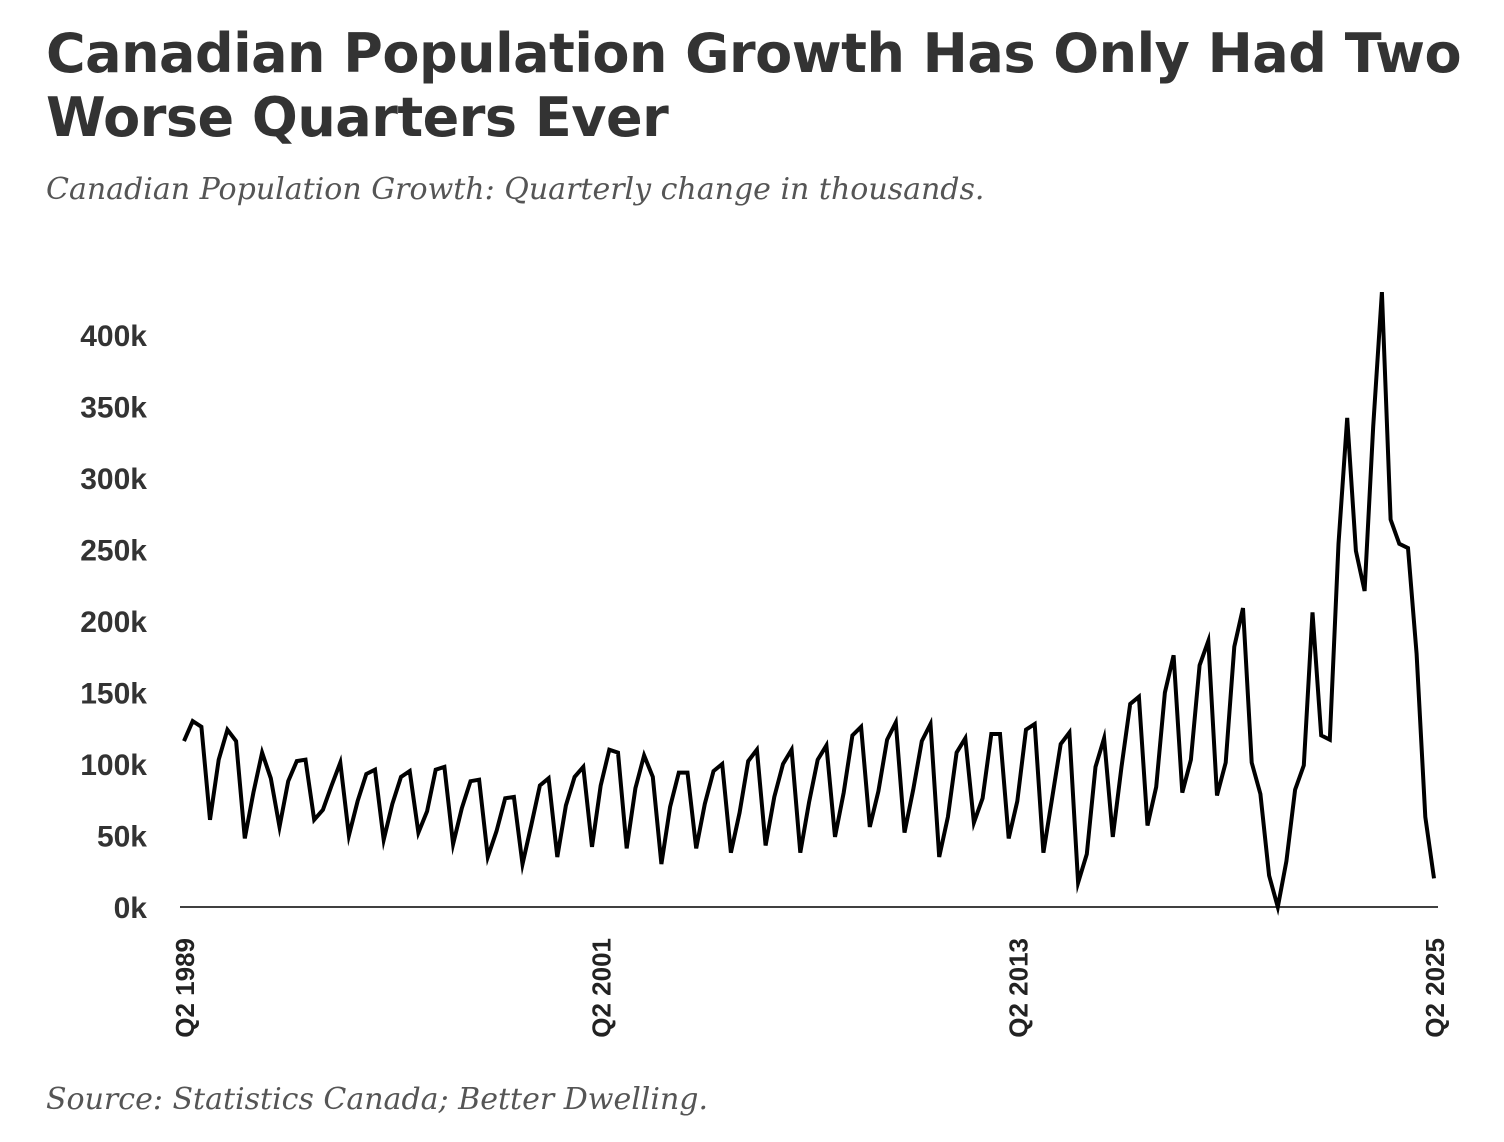  What do you see at coordinates (113, 694) in the screenshot?
I see `y-tick-label: 150k` at bounding box center [113, 694].